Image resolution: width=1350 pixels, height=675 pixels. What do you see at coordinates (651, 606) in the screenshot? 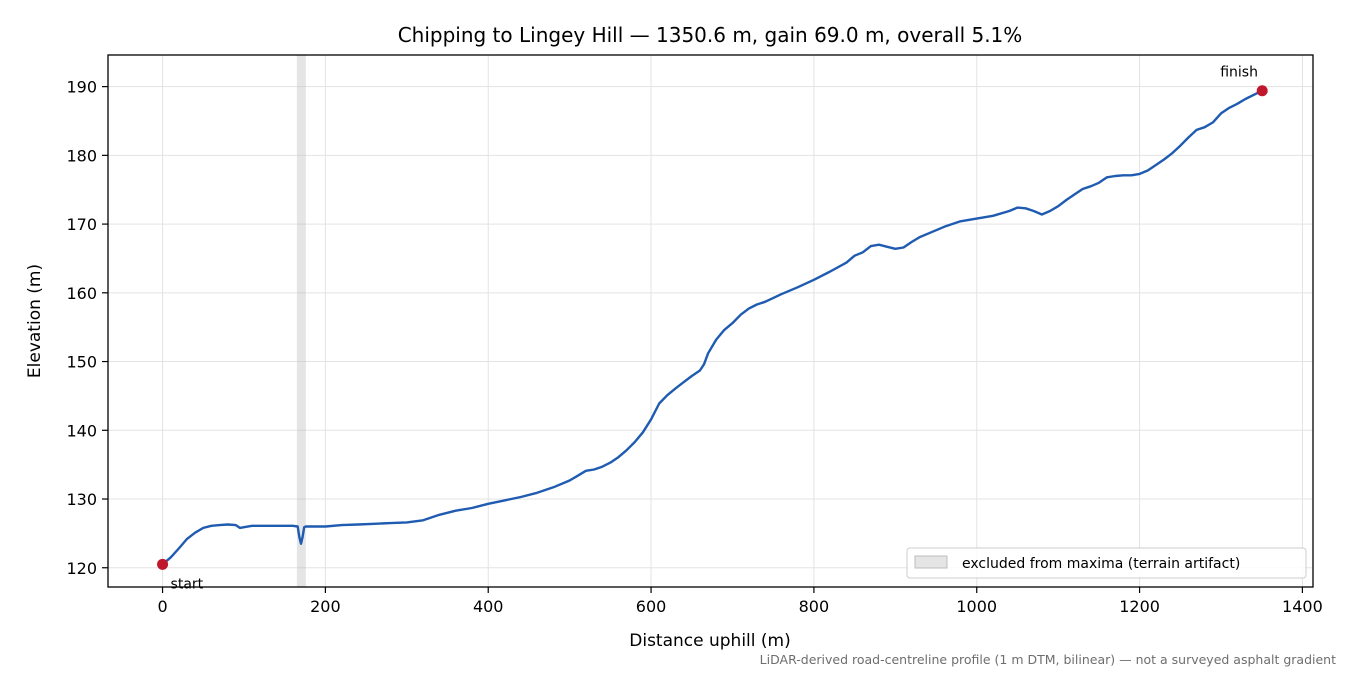
I see `x-tick-label: 600` at bounding box center [651, 606].